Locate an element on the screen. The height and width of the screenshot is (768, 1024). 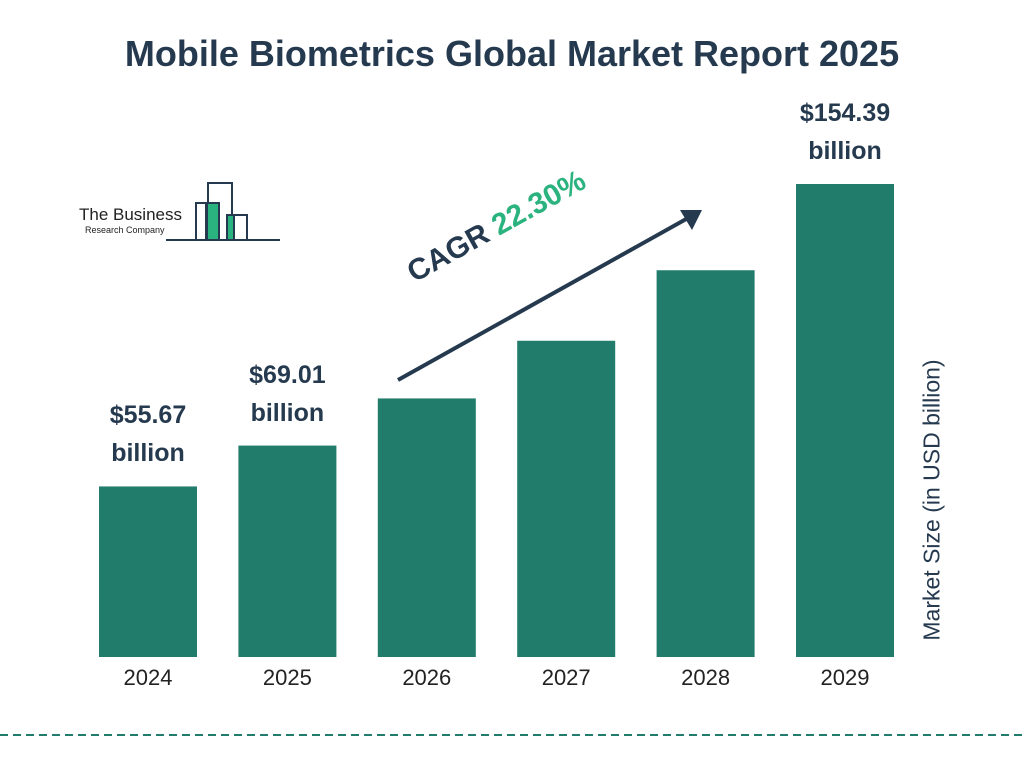
logo-subname: Research Company is located at coordinates (125, 230).